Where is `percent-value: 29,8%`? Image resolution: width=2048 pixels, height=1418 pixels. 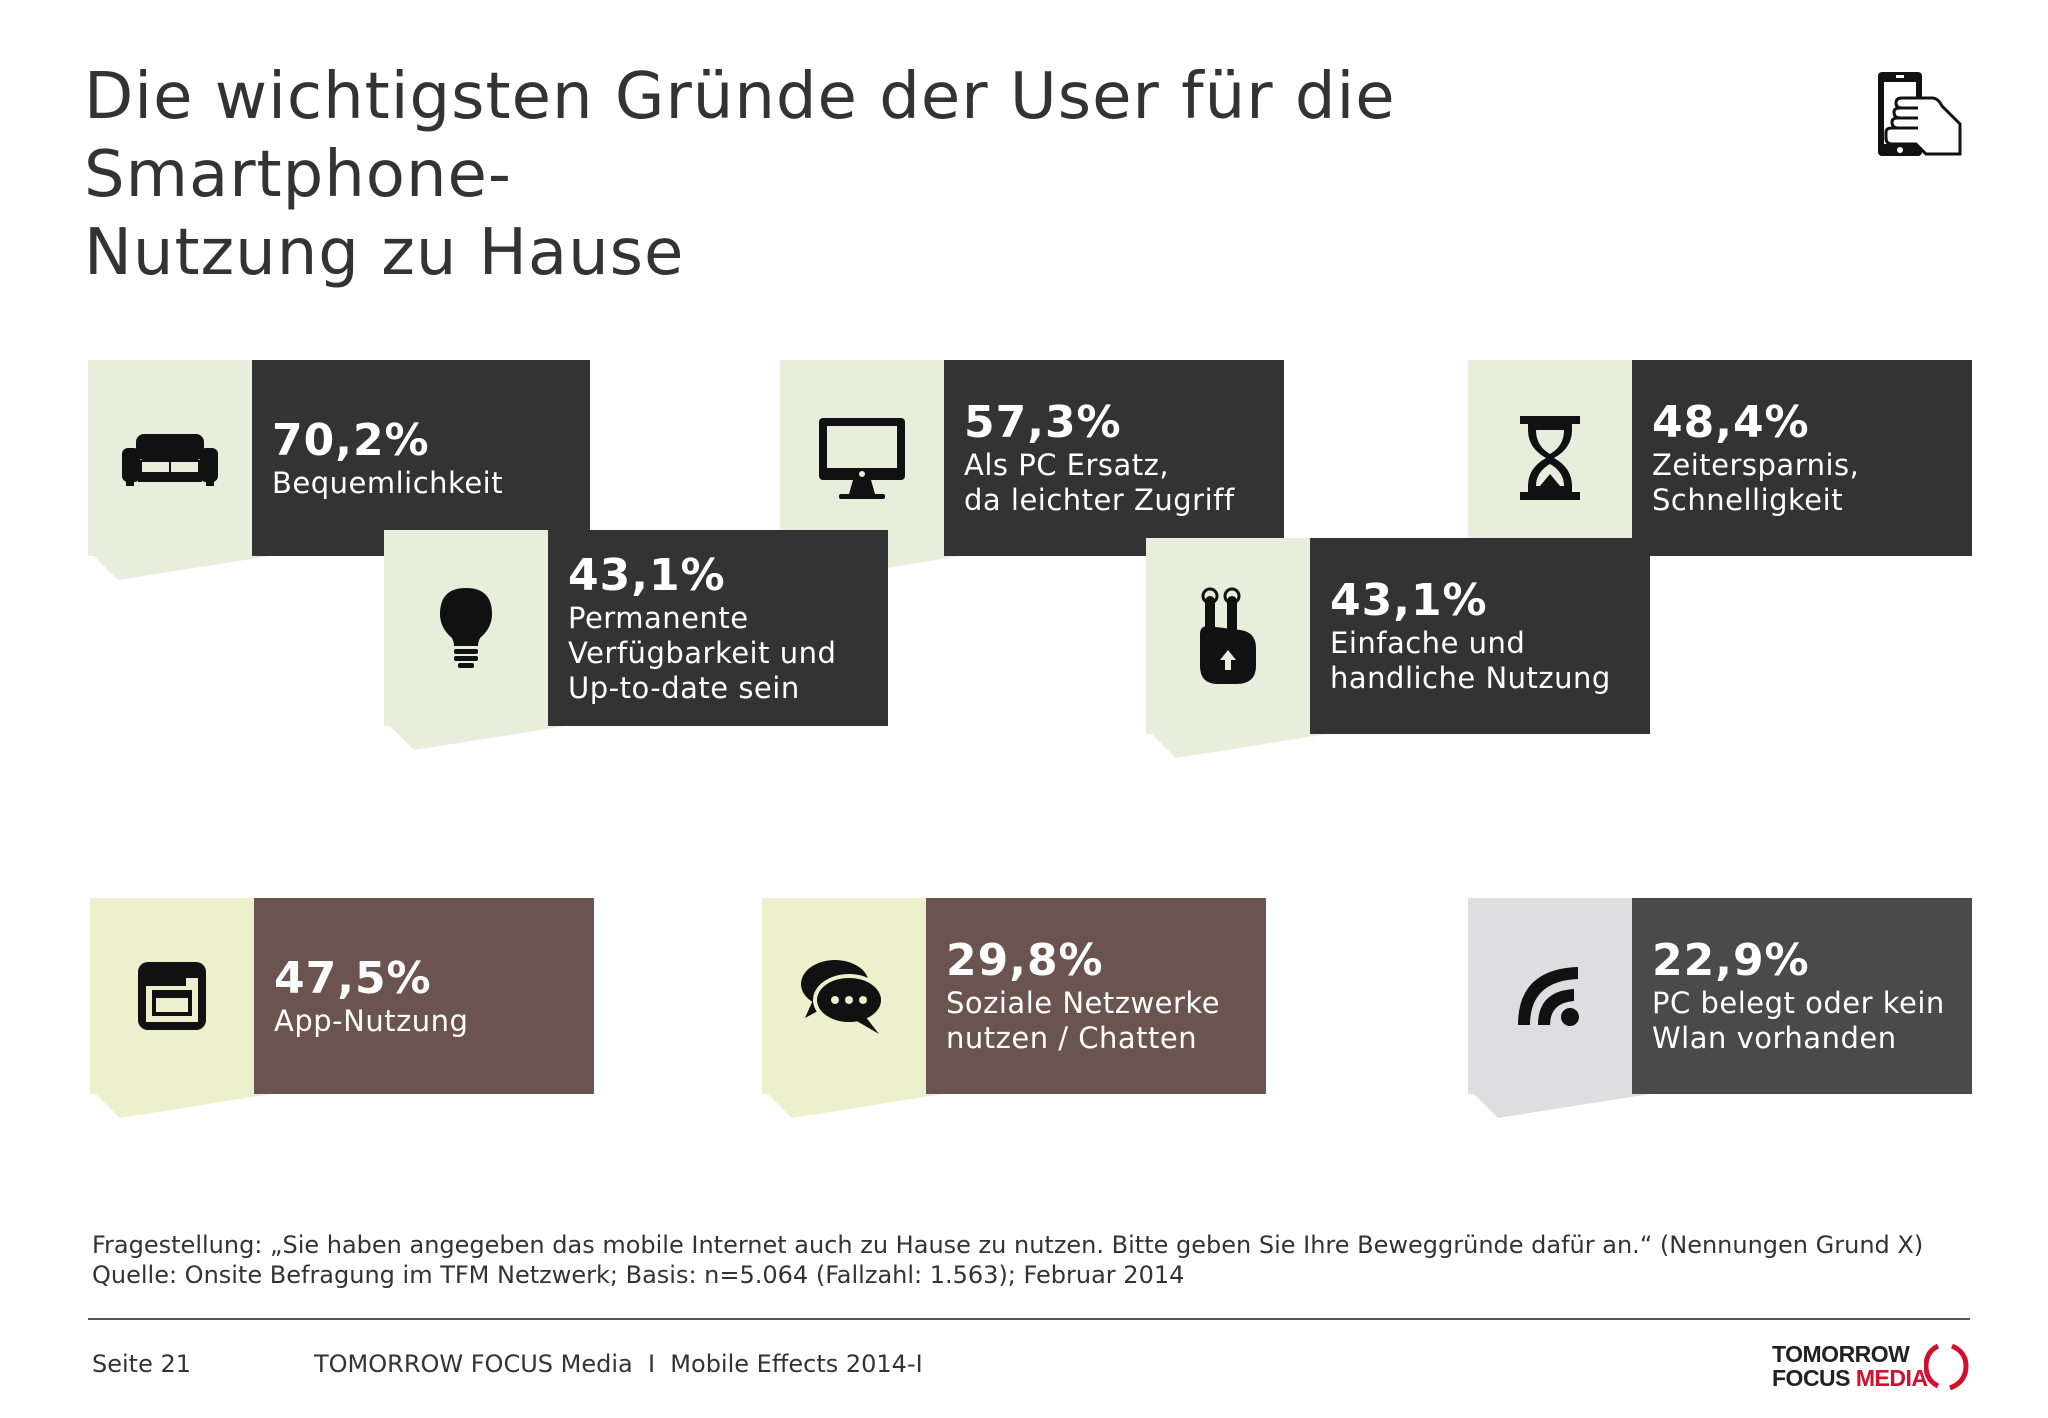 percent-value: 29,8% is located at coordinates (1025, 960).